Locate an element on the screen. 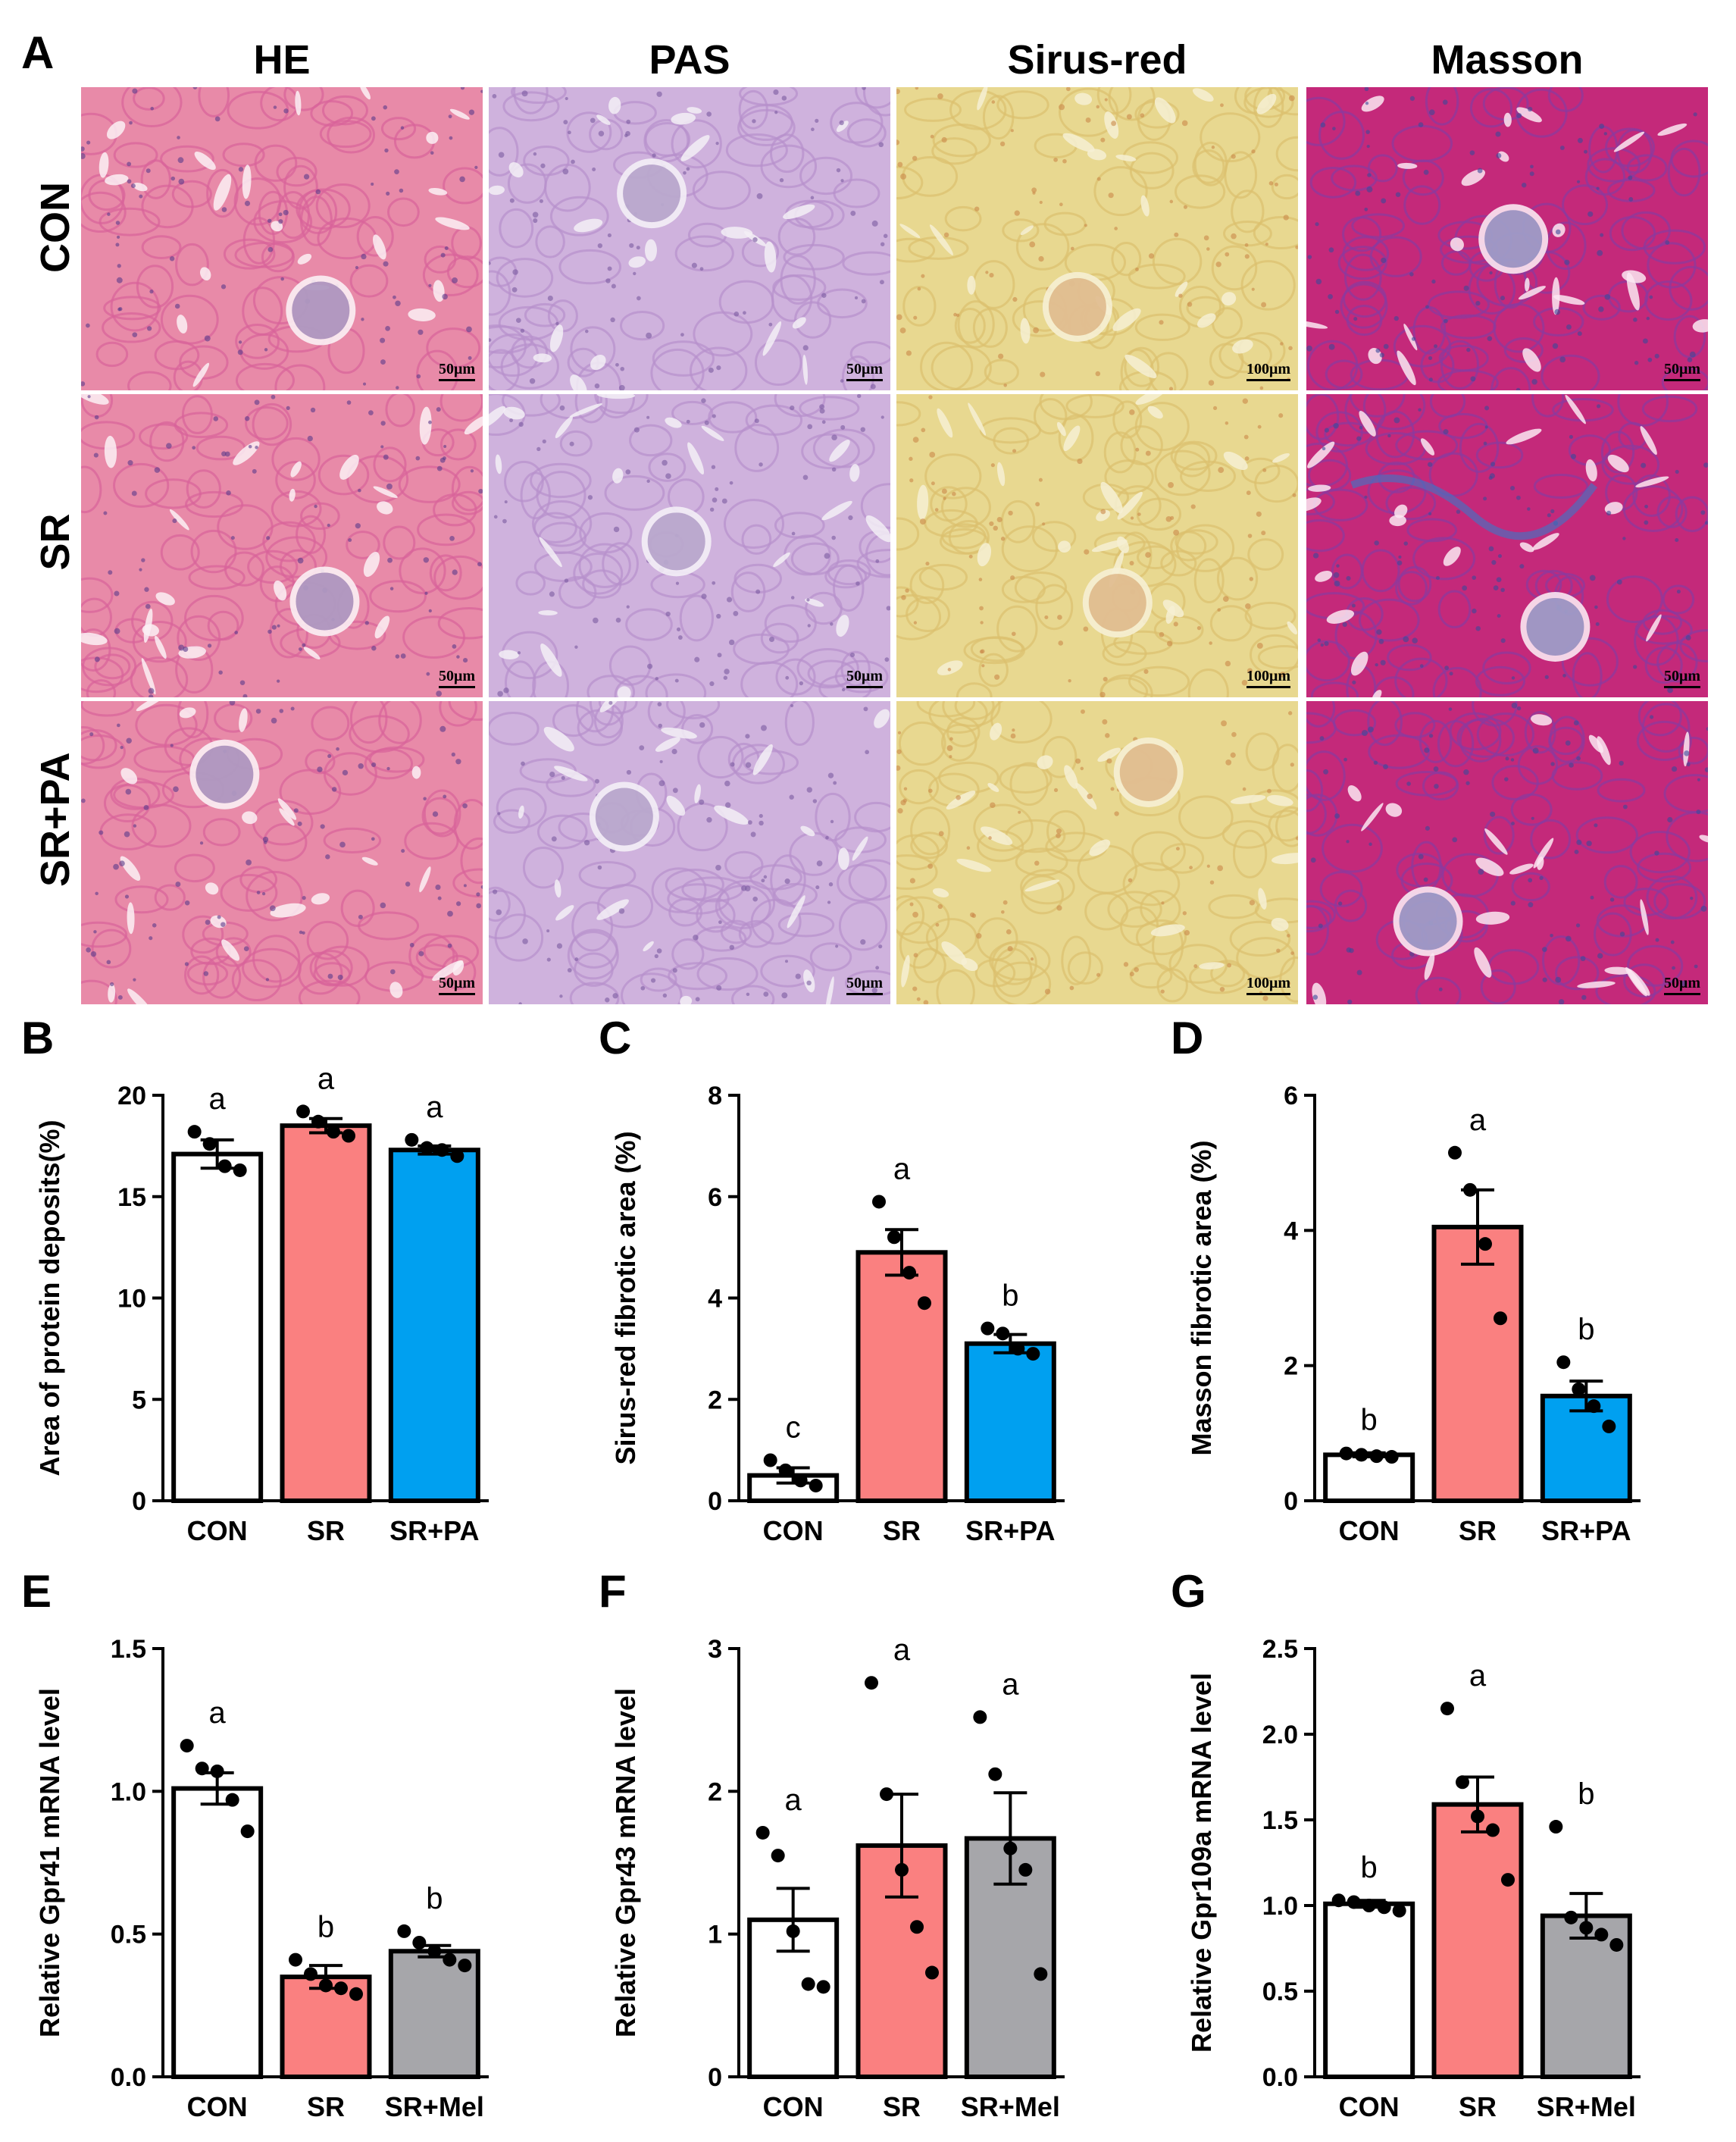  column-header-pas: PAS is located at coordinates (689, 60).